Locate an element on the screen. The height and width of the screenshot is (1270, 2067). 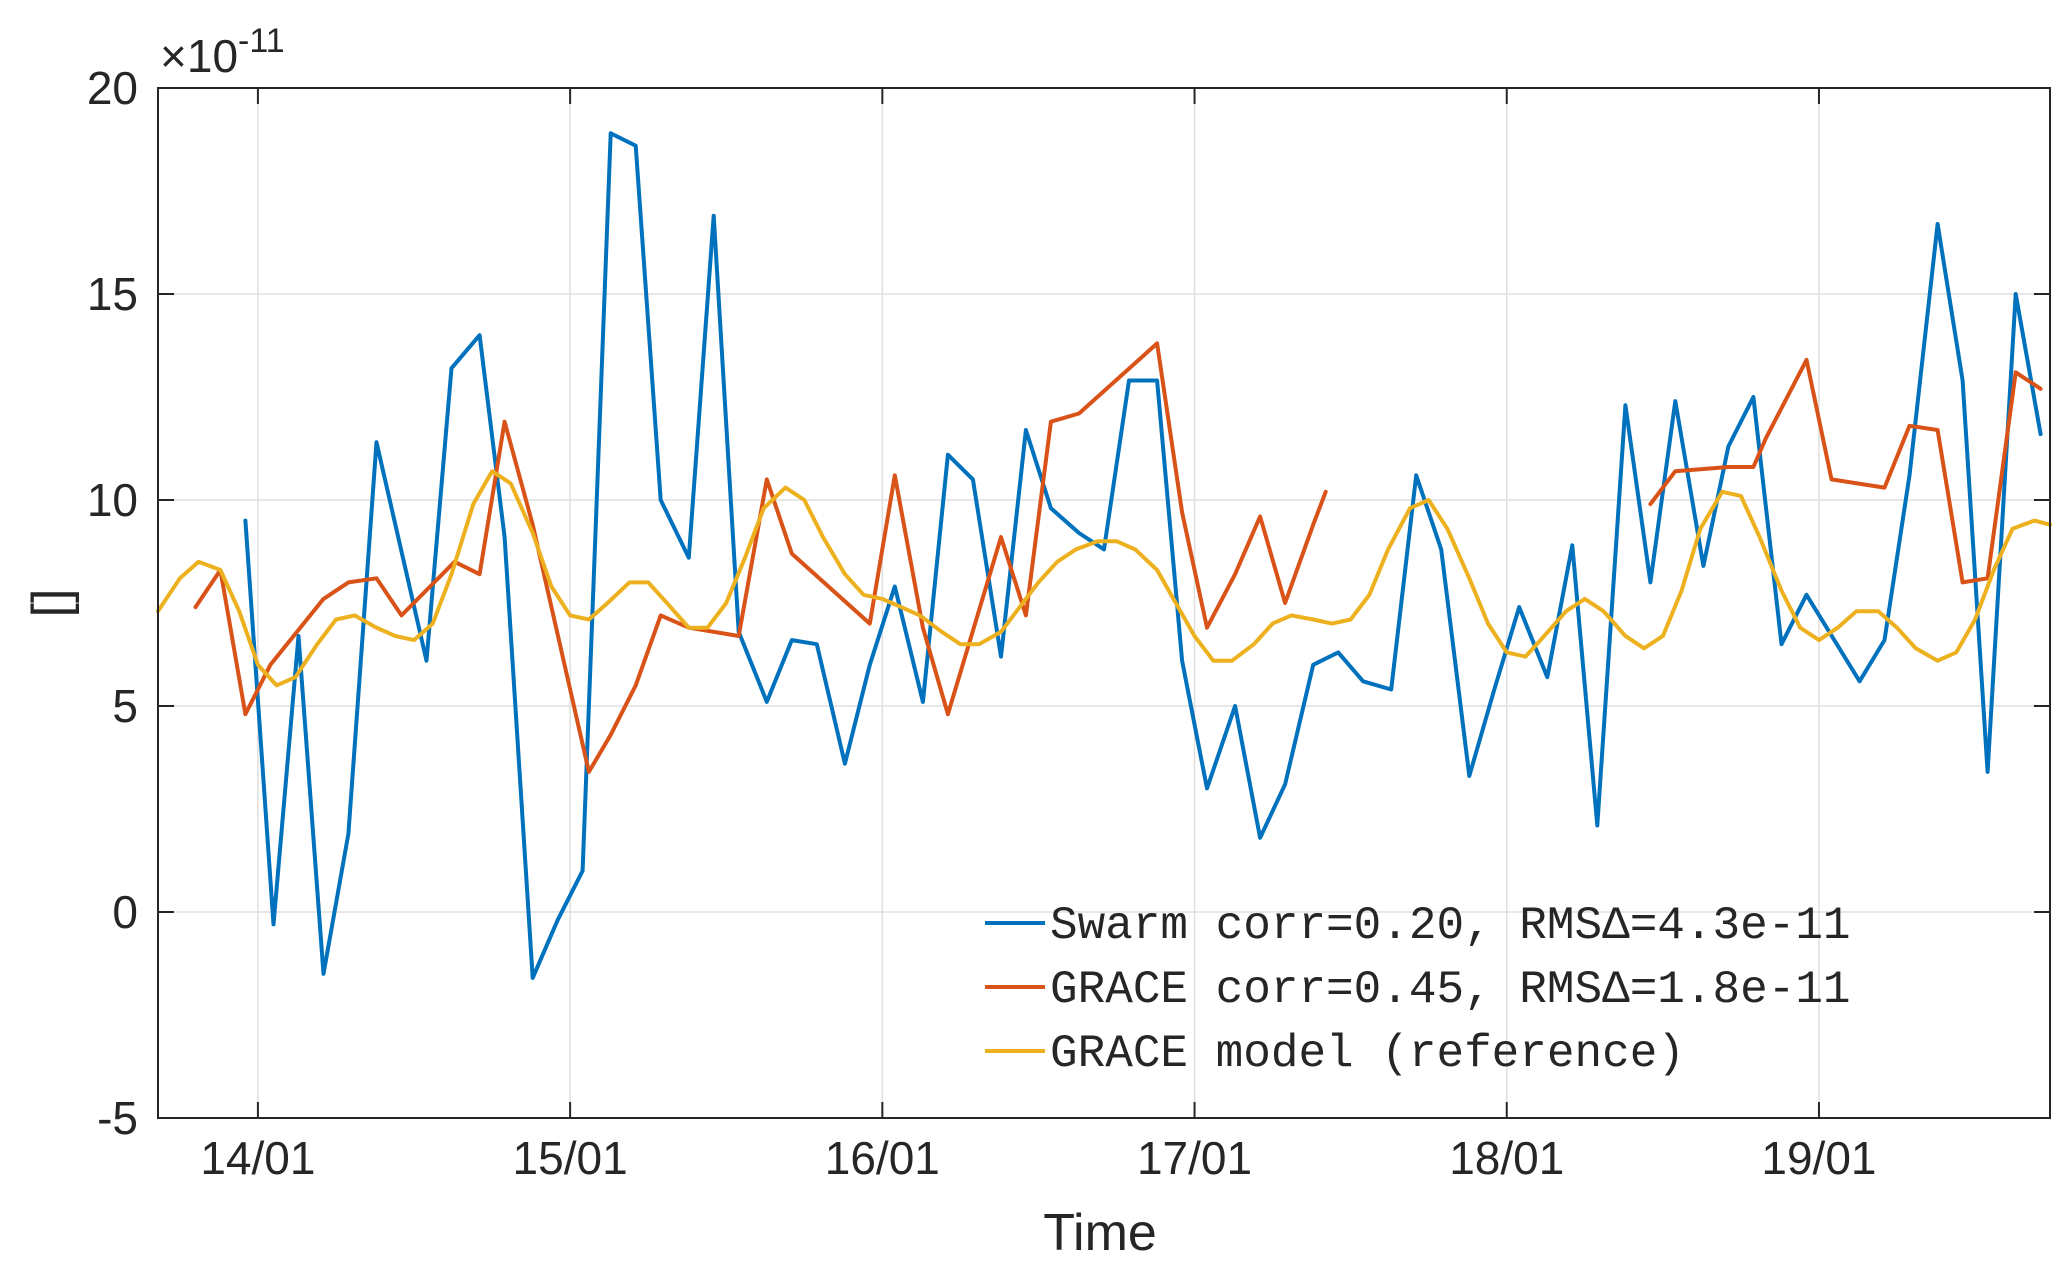
y-tick-label: 15 is located at coordinates (112, 294).